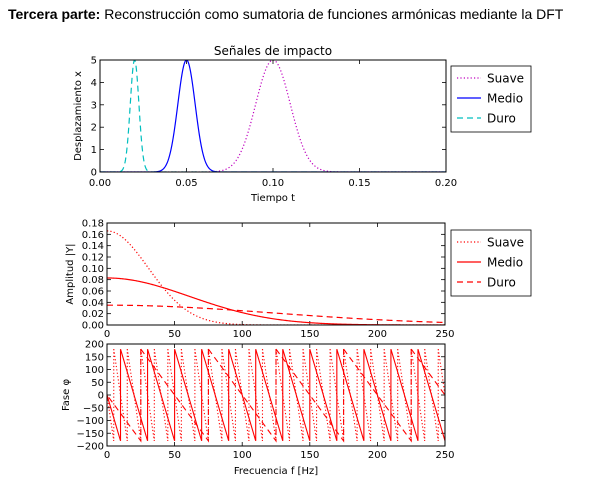 The width and height of the screenshot is (590, 498). Describe the element at coordinates (272, 198) in the screenshot. I see `x-axis-label: Tiempo t` at that location.